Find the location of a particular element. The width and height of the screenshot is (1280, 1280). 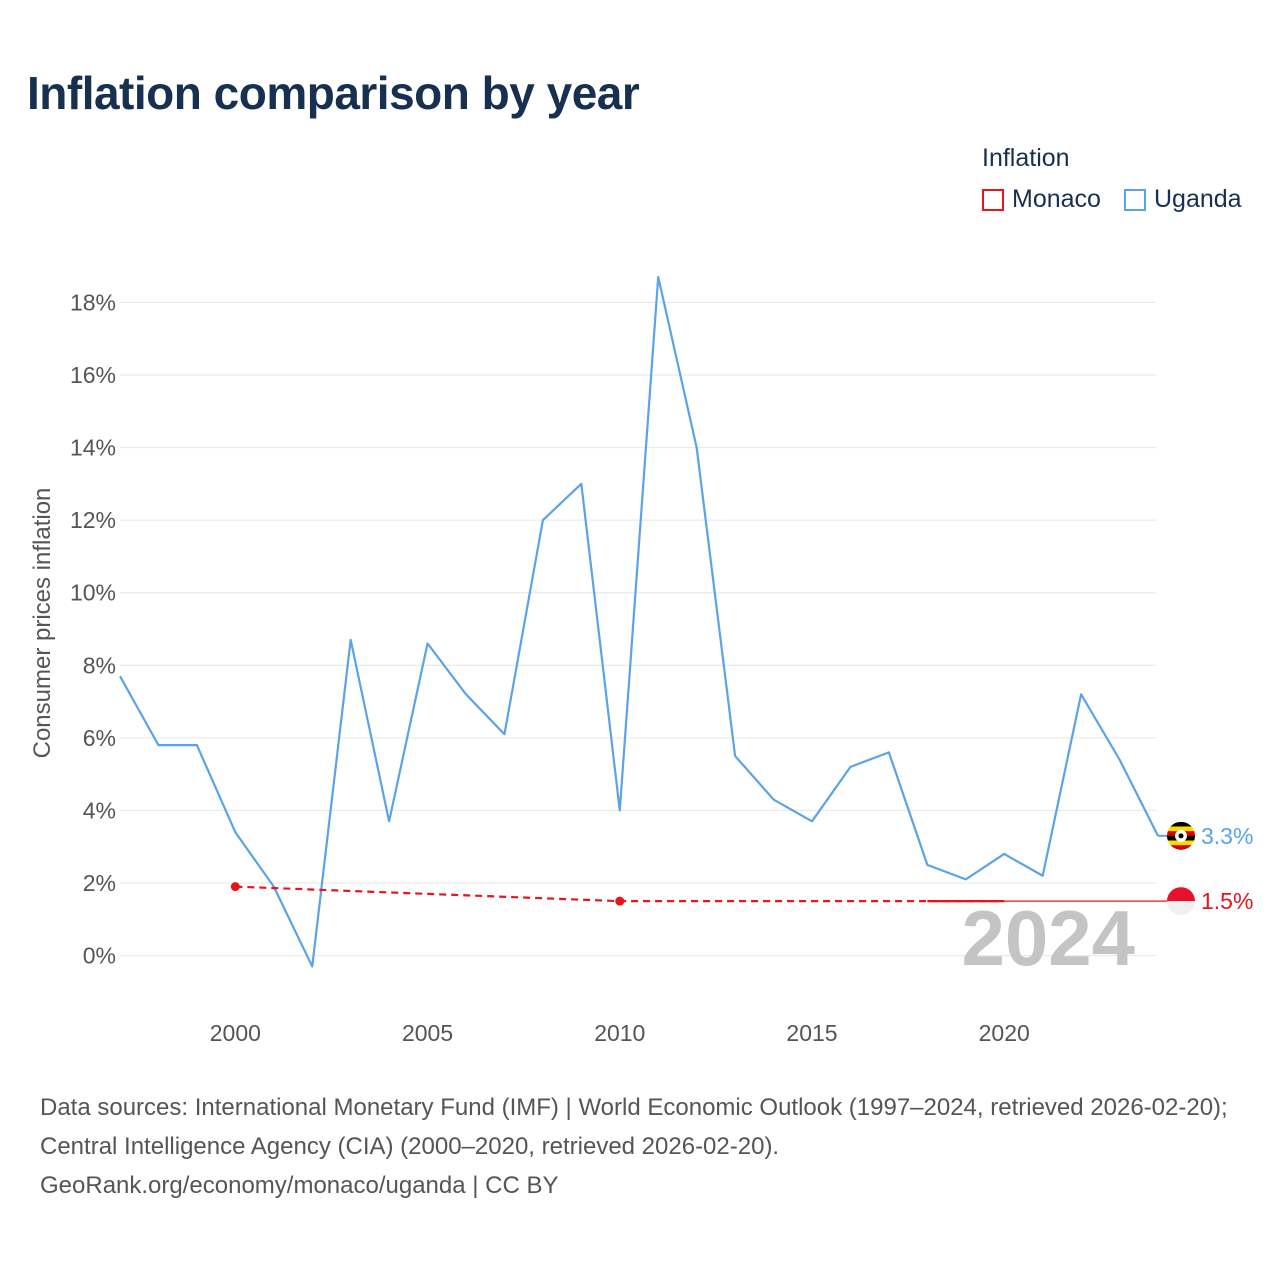

legend-title: Inflation is located at coordinates (1026, 158).